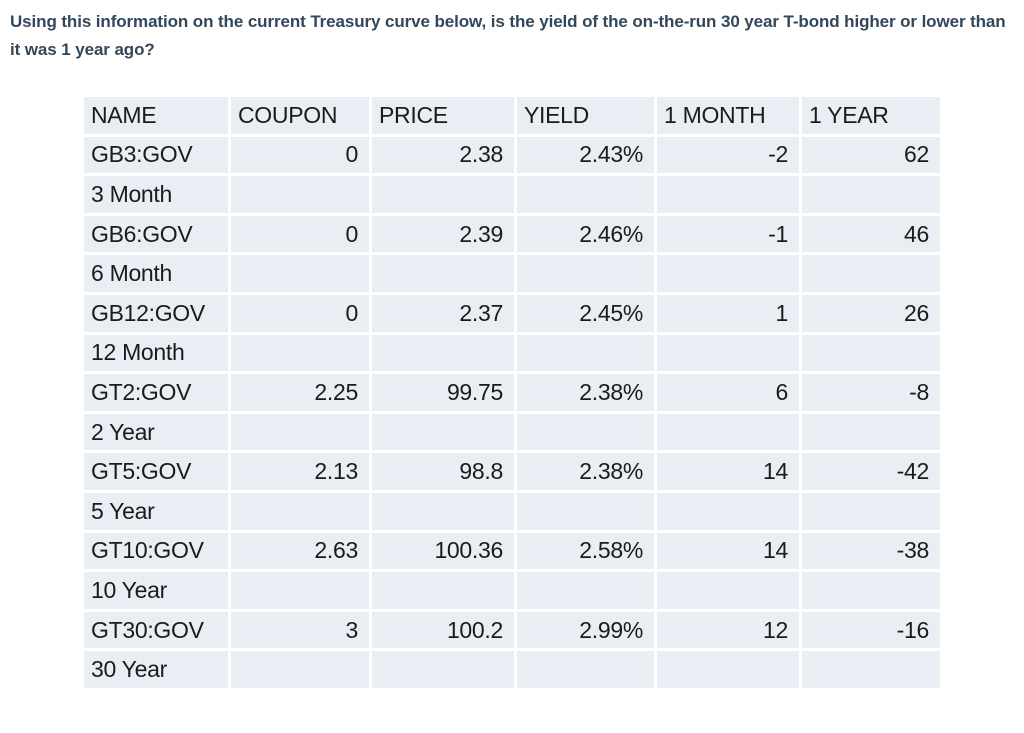 The width and height of the screenshot is (1024, 733). Describe the element at coordinates (156, 234) in the screenshot. I see `row-name-cell: GB6:GOV` at that location.